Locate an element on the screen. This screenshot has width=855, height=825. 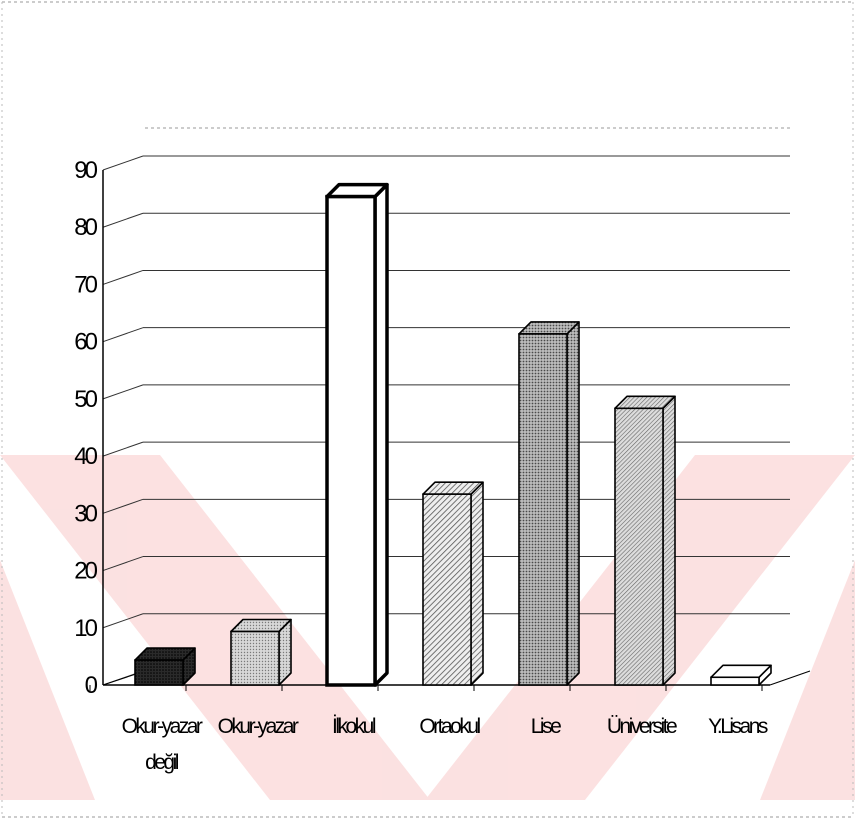
y-tick-label: 60 is located at coordinates (85, 342).